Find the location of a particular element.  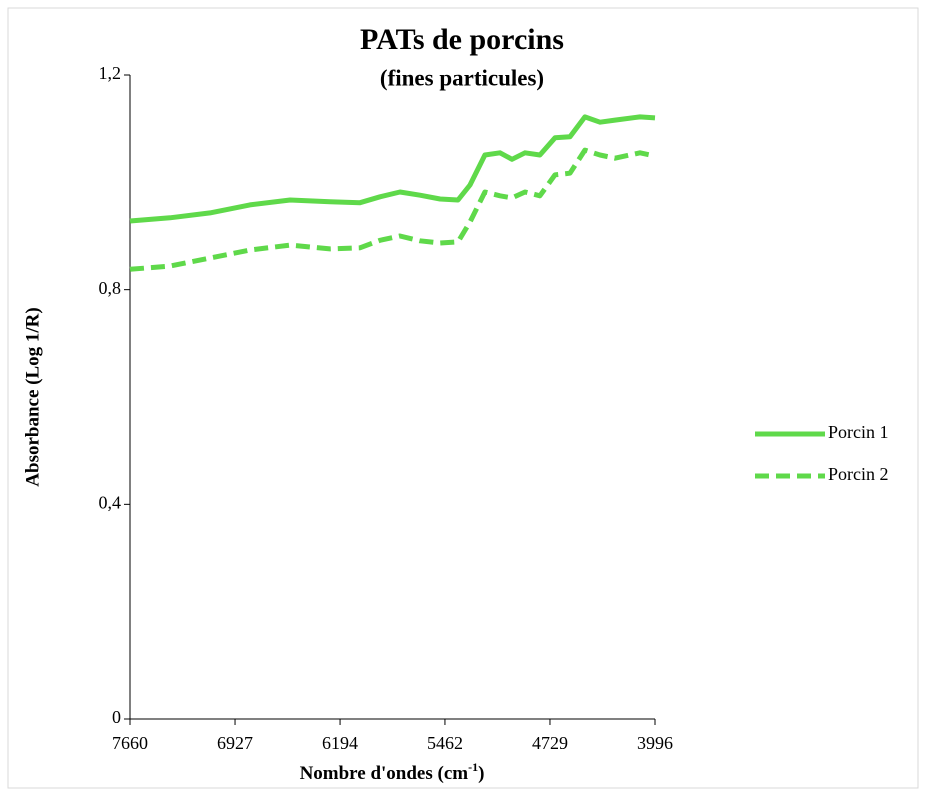

legend-label: Porcin 2 is located at coordinates (858, 474).